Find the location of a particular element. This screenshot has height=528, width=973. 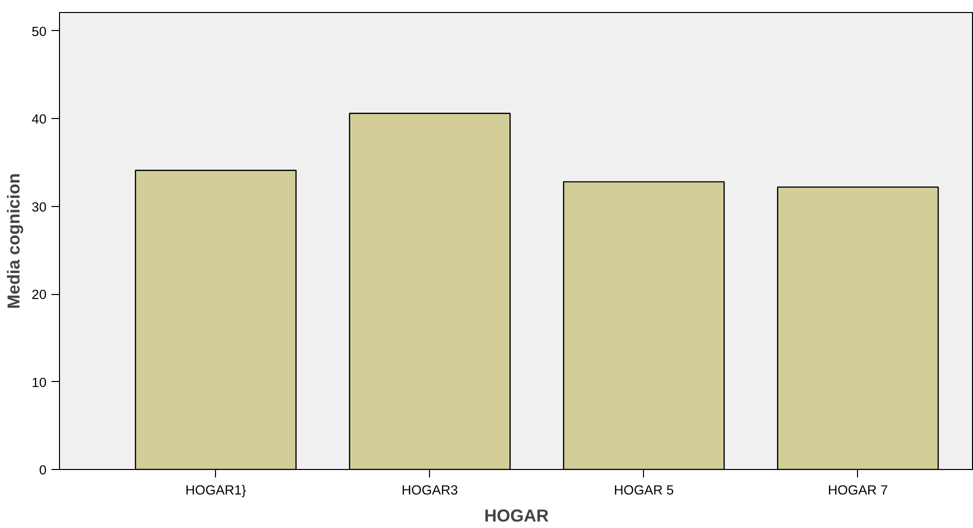

y-tick-label: 40 is located at coordinates (39, 119).